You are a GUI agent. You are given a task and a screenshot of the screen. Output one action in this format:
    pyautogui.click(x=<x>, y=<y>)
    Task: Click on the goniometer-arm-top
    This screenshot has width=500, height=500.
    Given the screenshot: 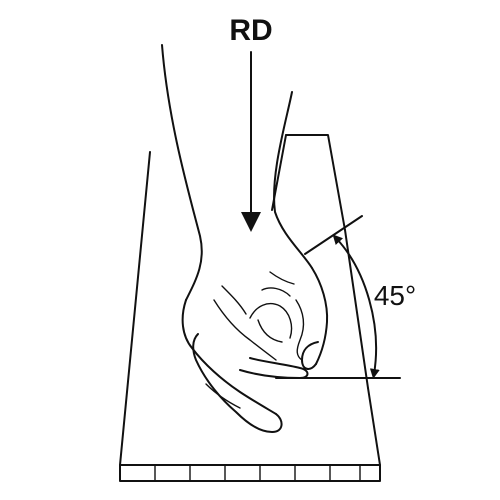 What is the action you would take?
    pyautogui.click(x=315, y=182)
    